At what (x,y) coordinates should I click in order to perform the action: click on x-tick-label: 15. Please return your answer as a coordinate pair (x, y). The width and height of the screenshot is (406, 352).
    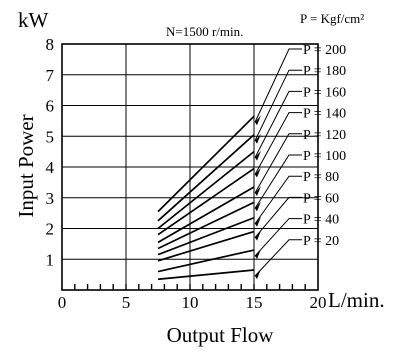
    Looking at the image, I should click on (254, 302).